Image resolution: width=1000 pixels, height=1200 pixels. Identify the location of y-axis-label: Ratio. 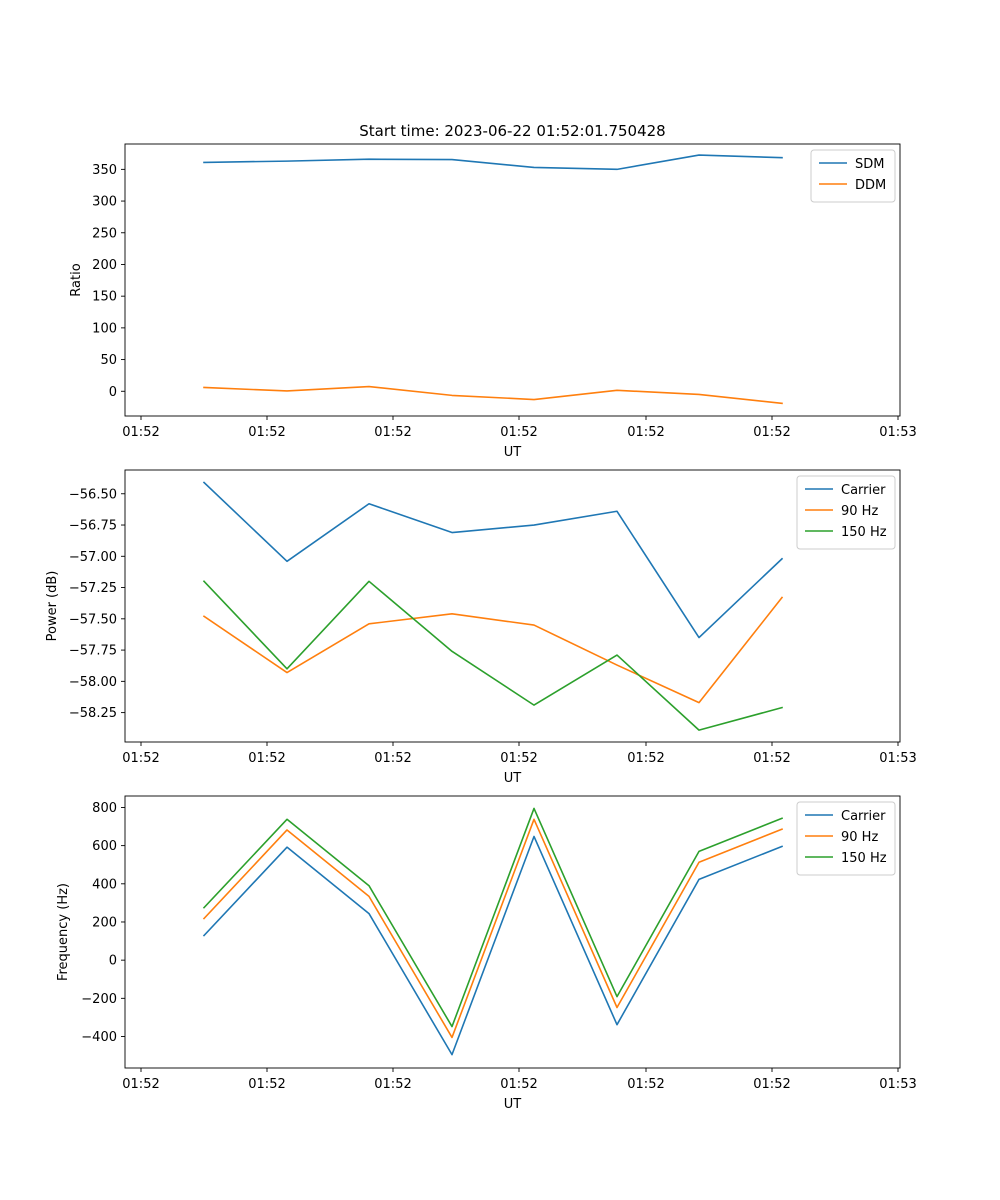
(76, 279).